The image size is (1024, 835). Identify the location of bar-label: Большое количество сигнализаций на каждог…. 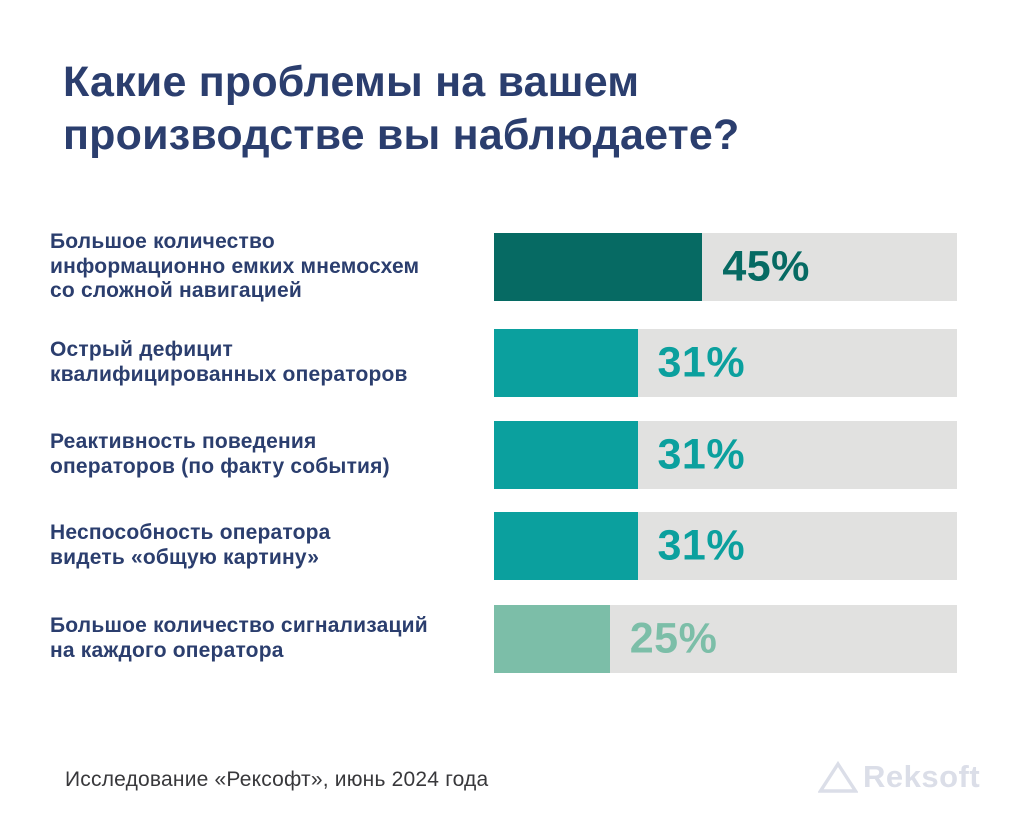
(267, 639).